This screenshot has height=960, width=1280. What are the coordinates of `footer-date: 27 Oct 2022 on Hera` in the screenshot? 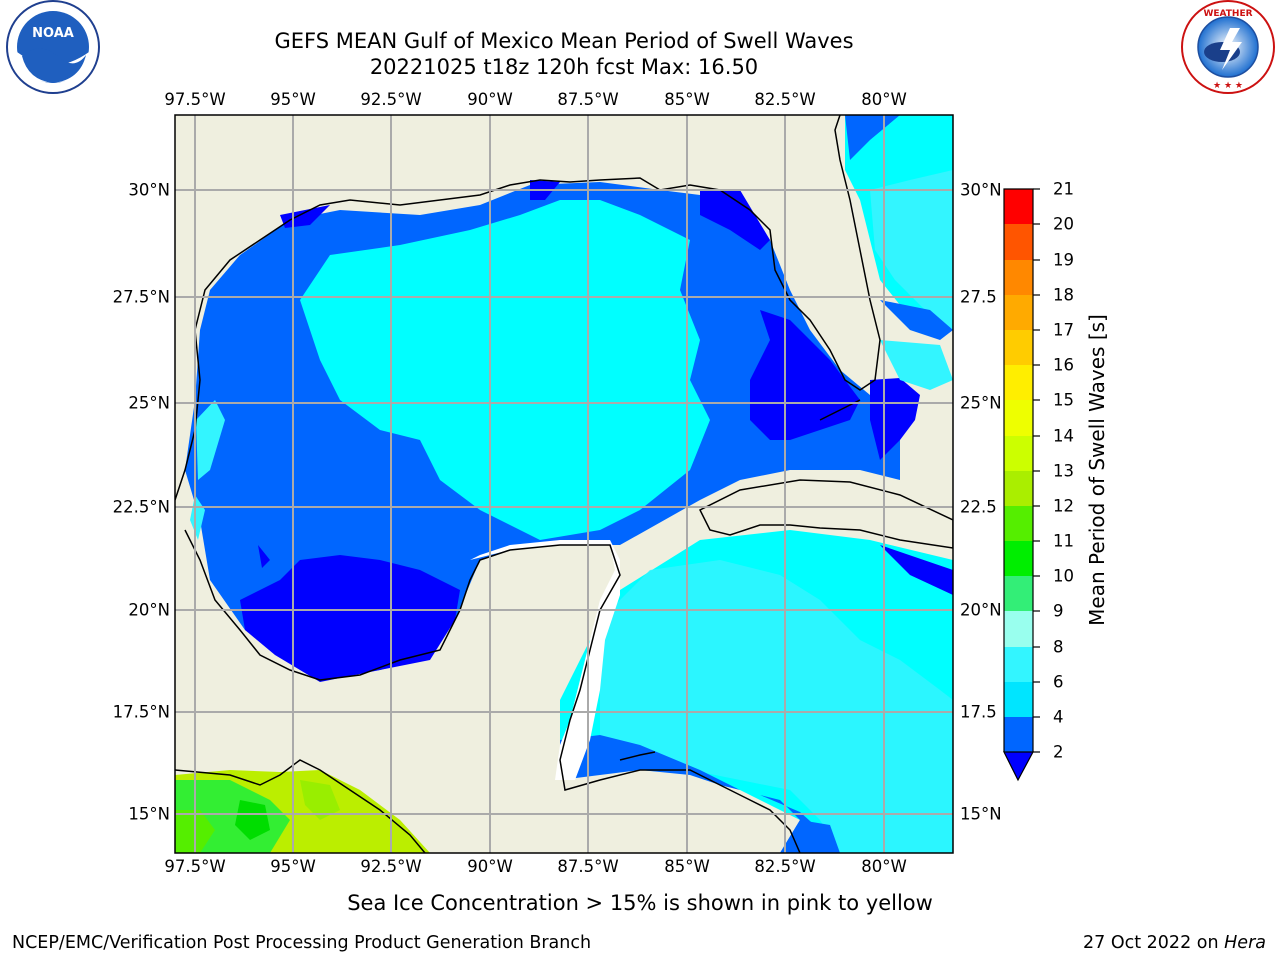 It's located at (1174, 943).